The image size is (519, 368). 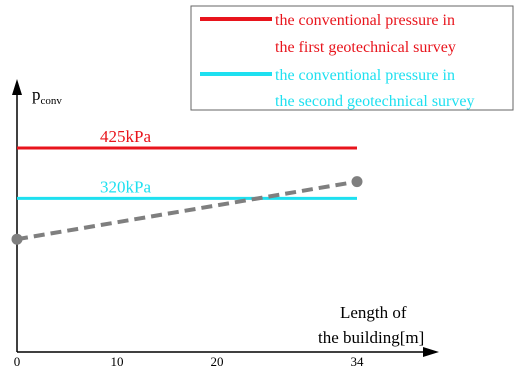 I want to click on y-axis-arrow, so click(x=17, y=87).